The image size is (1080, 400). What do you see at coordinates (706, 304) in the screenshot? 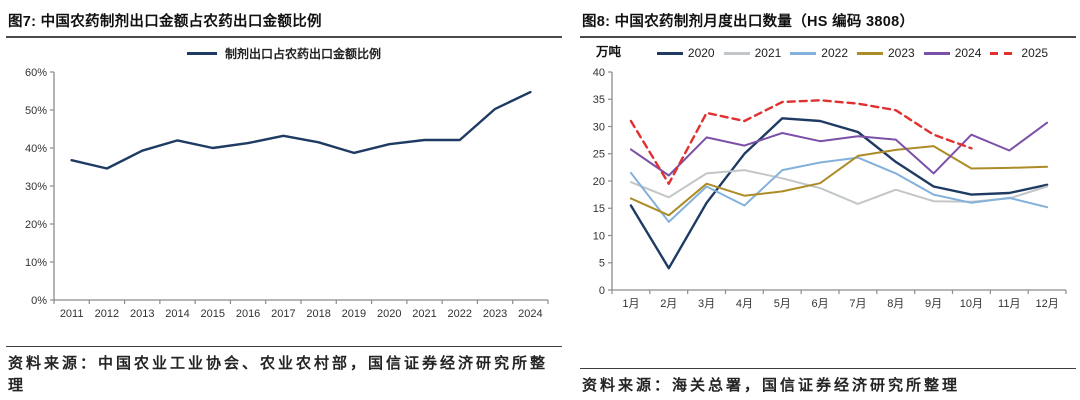
I see `svg-text: 3月` at bounding box center [706, 304].